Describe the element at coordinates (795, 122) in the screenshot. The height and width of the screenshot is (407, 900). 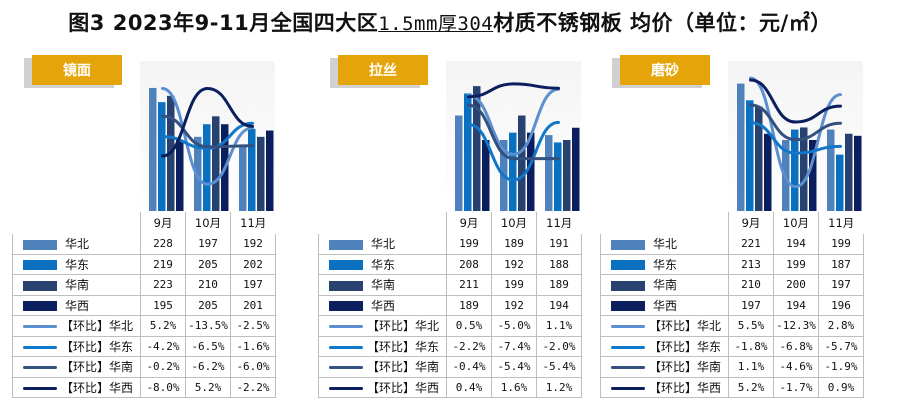
I see `line-【环比】华南` at that location.